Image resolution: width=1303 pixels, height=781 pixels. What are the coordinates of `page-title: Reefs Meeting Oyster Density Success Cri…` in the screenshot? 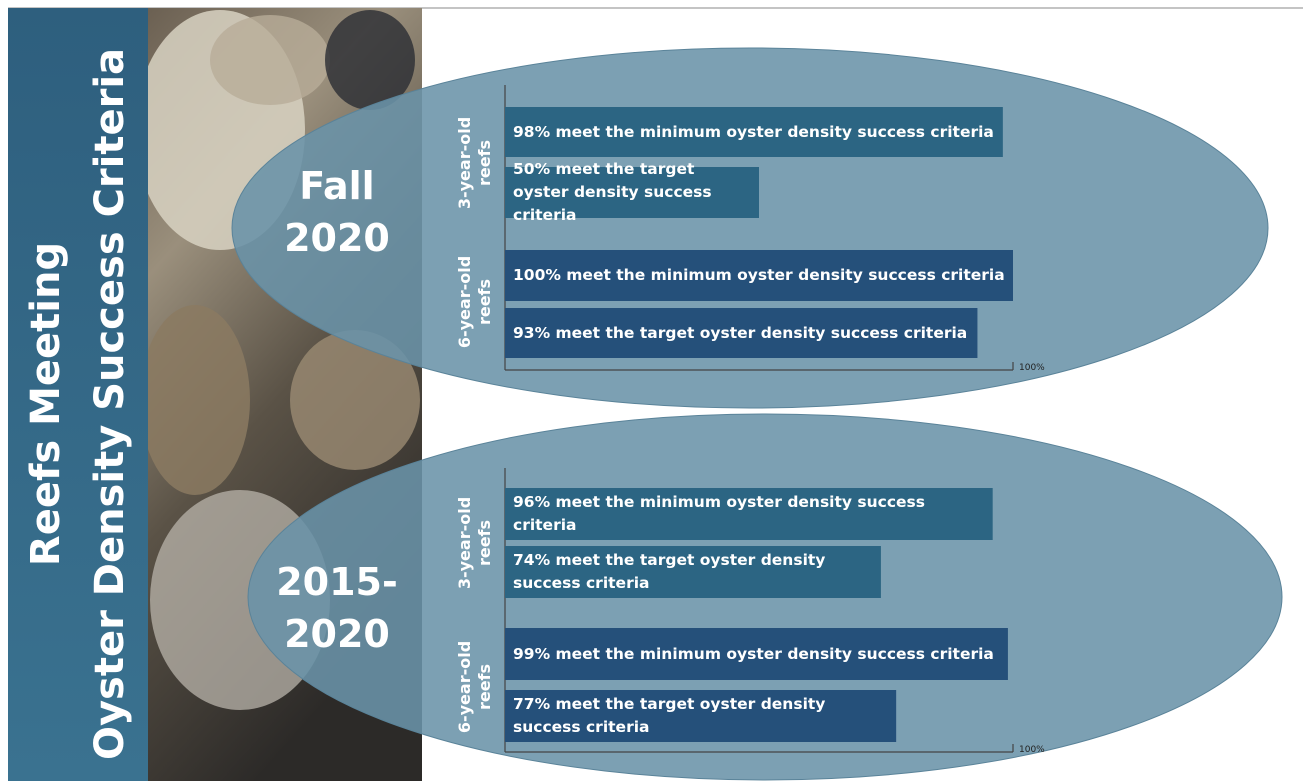 It's located at (78, 402).